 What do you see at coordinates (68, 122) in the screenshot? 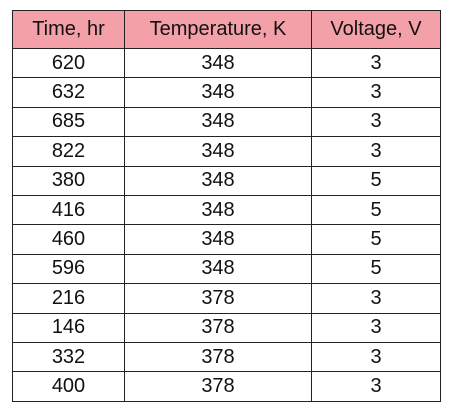
I see `table-cell: 685` at bounding box center [68, 122].